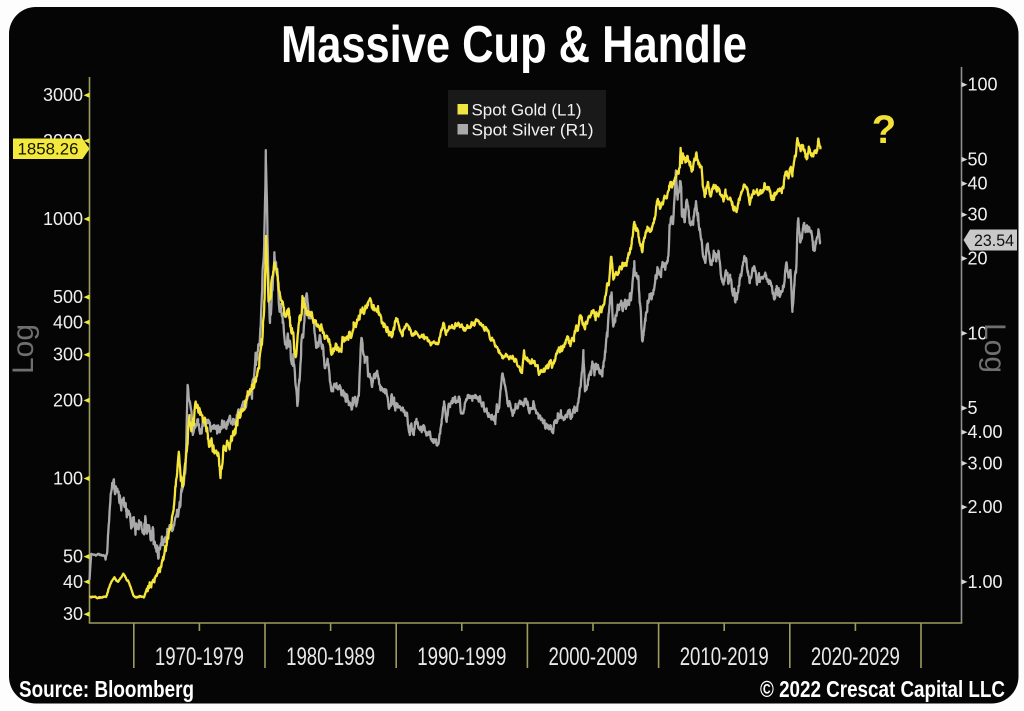 Image resolution: width=1024 pixels, height=711 pixels. I want to click on svg-text: Spot Gold (L1), so click(527, 110).